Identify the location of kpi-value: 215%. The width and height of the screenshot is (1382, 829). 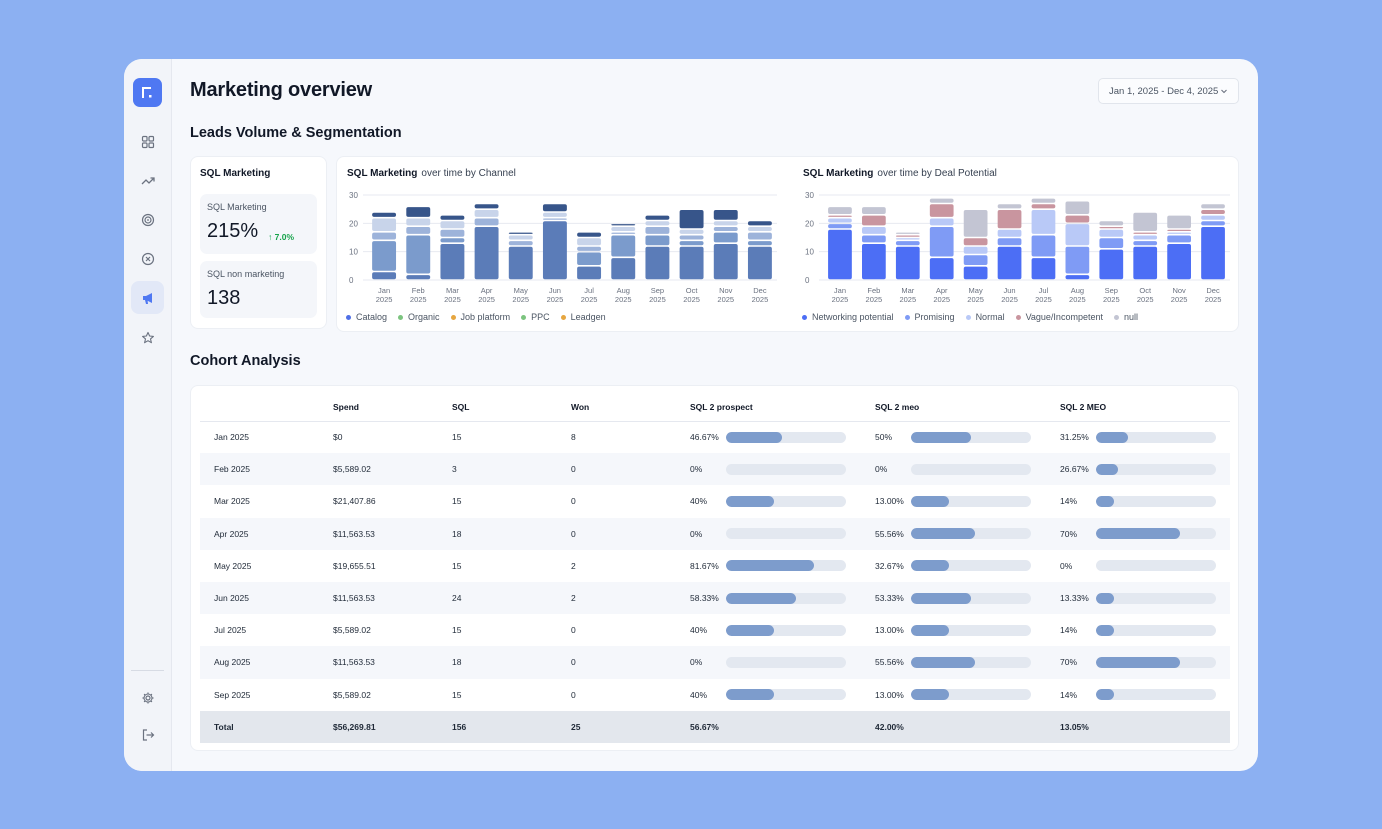
(233, 231).